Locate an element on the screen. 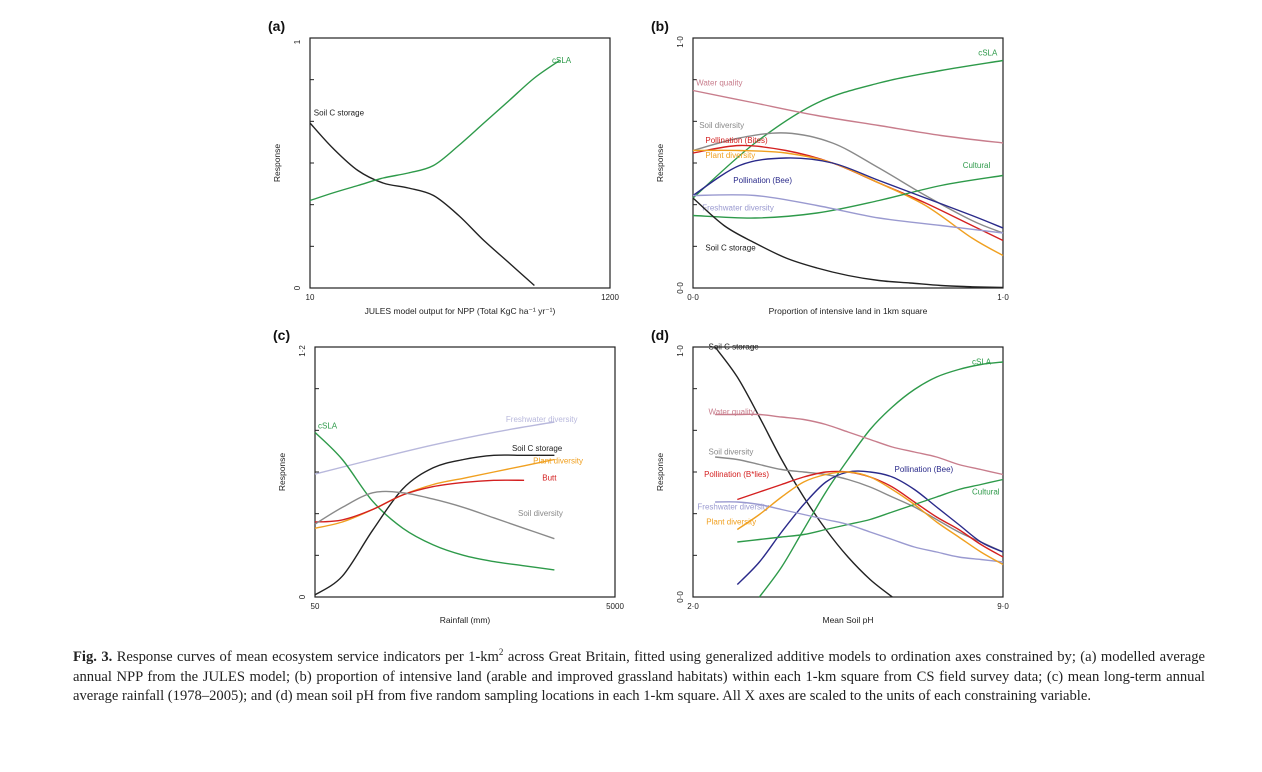 The image size is (1262, 772). x-tick-label-min-c: 50 is located at coordinates (315, 606).